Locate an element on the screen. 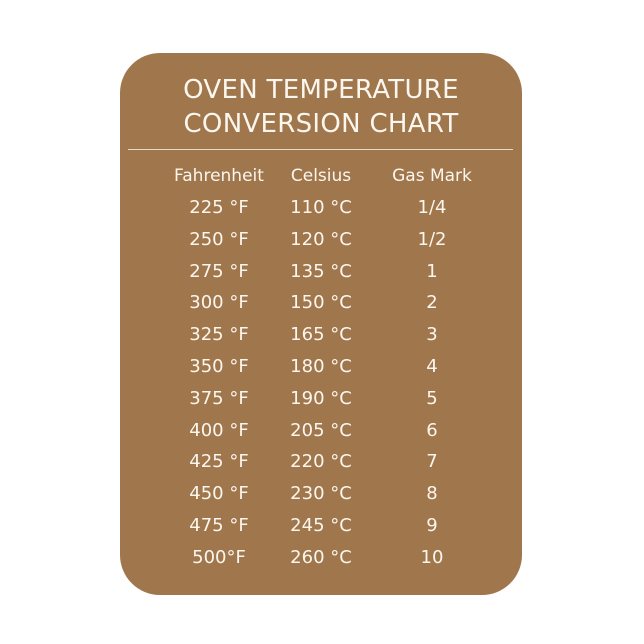 This screenshot has height=644, width=644. cell-fahrenheit: 250 °F is located at coordinates (219, 239).